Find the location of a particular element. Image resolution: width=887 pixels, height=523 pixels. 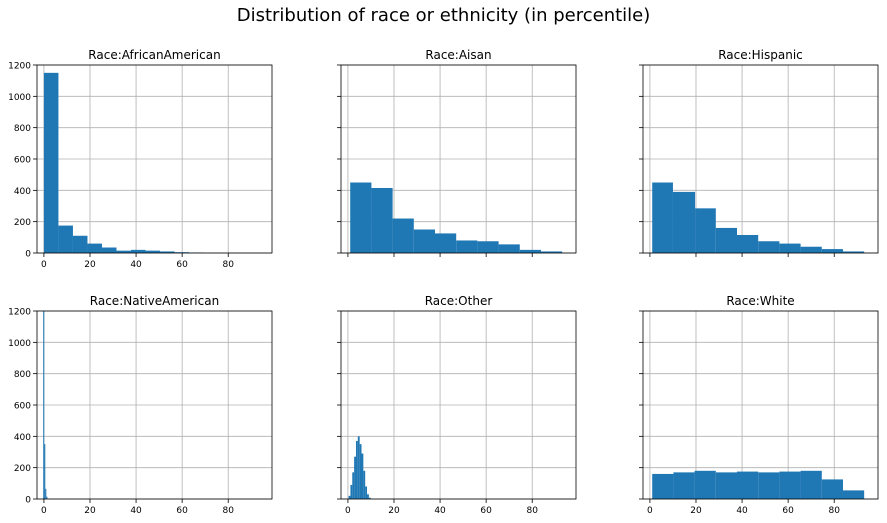

subplot-3: Race:Hispanic is located at coordinates (759, 152).